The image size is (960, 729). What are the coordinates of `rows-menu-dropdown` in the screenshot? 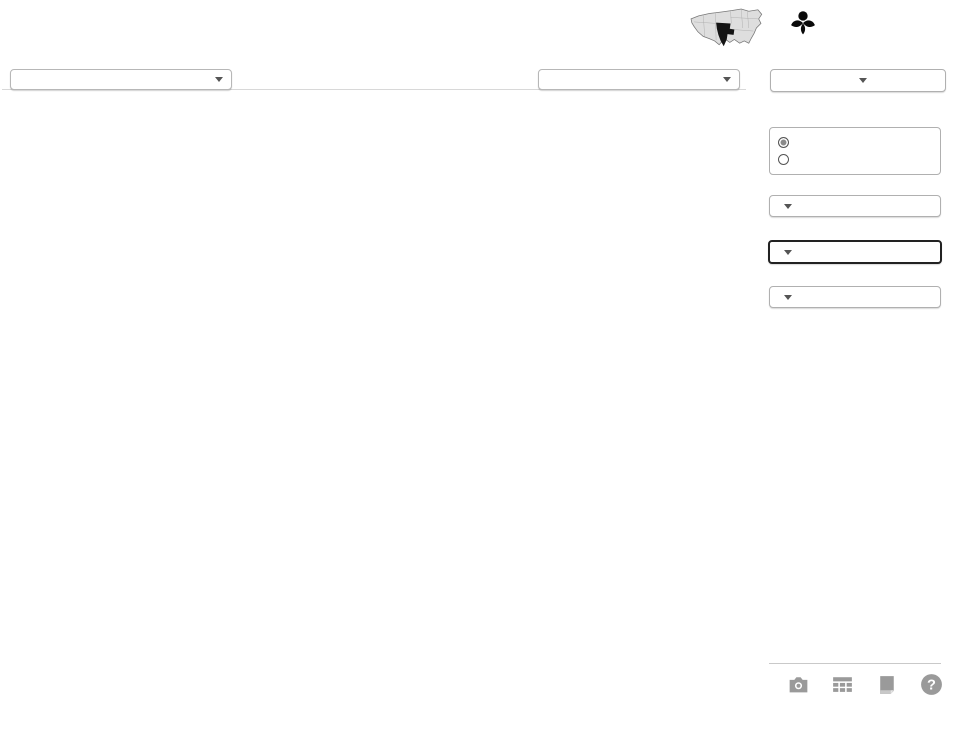 It's located at (121, 79).